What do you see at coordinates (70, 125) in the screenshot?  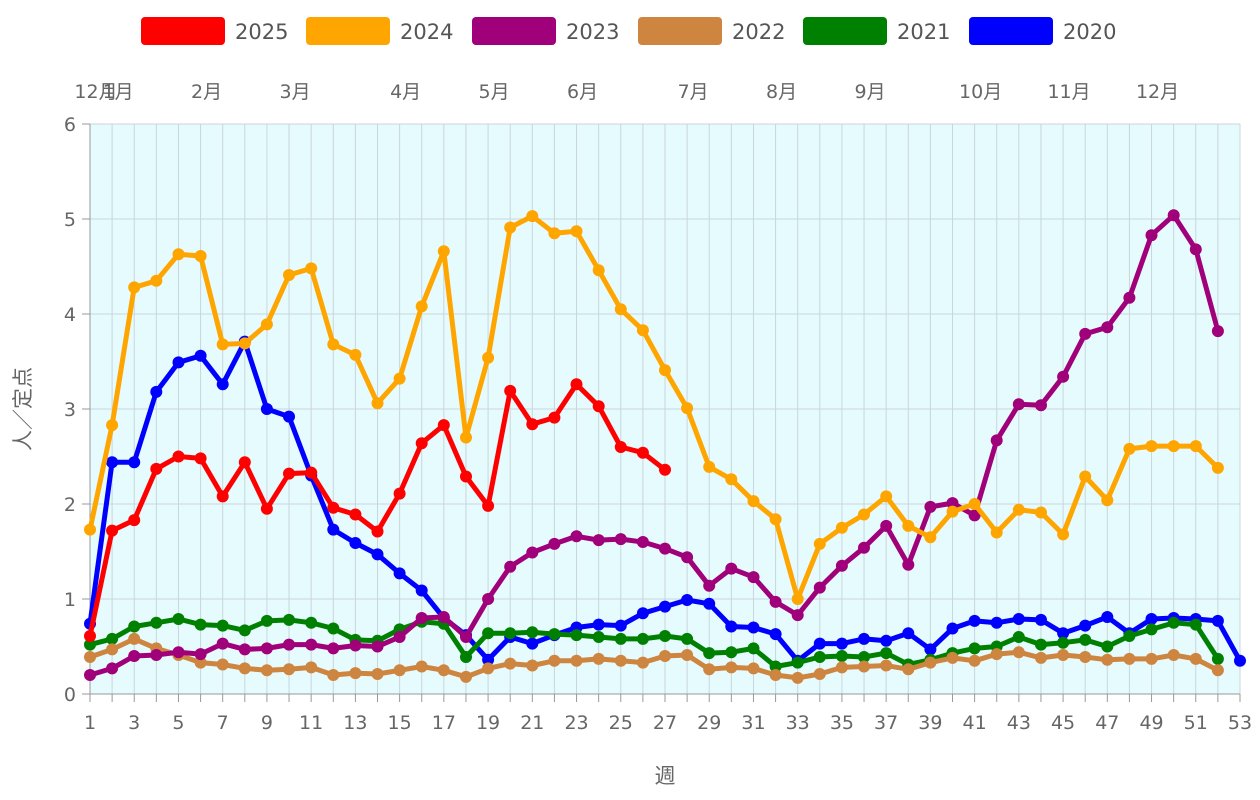 I see `y-tick-label: 6` at bounding box center [70, 125].